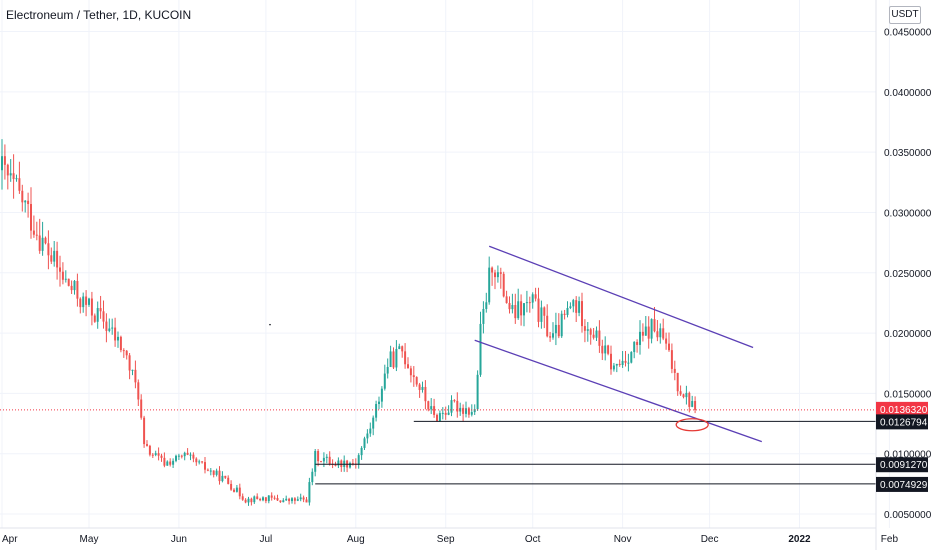 Image resolution: width=932 pixels, height=555 pixels. What do you see at coordinates (908, 93) in the screenshot?
I see `y-tick-label: 0.0400000` at bounding box center [908, 93].